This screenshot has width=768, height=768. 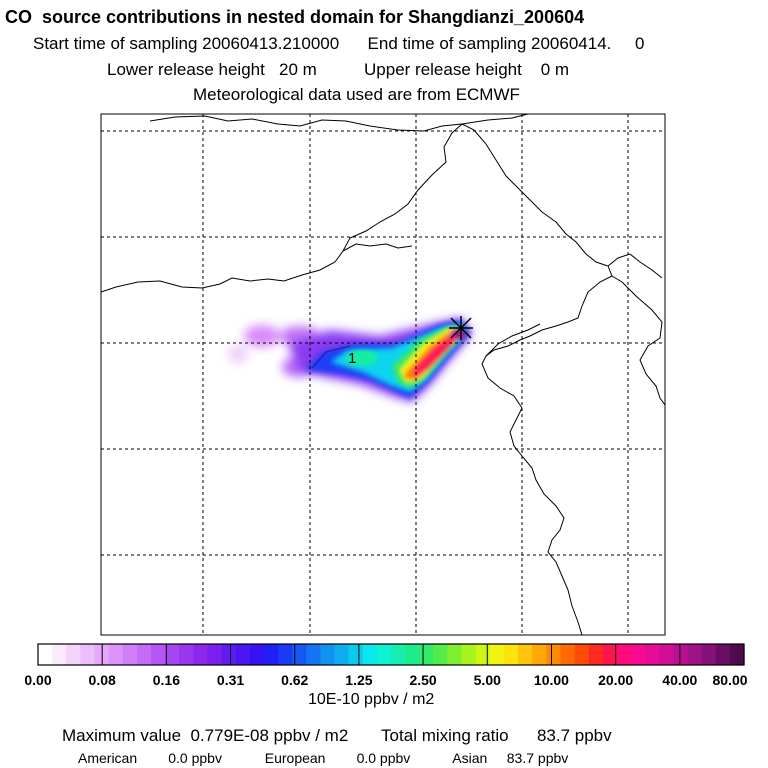 What do you see at coordinates (680, 680) in the screenshot?
I see `colorbar-tick-label: 40.00` at bounding box center [680, 680].